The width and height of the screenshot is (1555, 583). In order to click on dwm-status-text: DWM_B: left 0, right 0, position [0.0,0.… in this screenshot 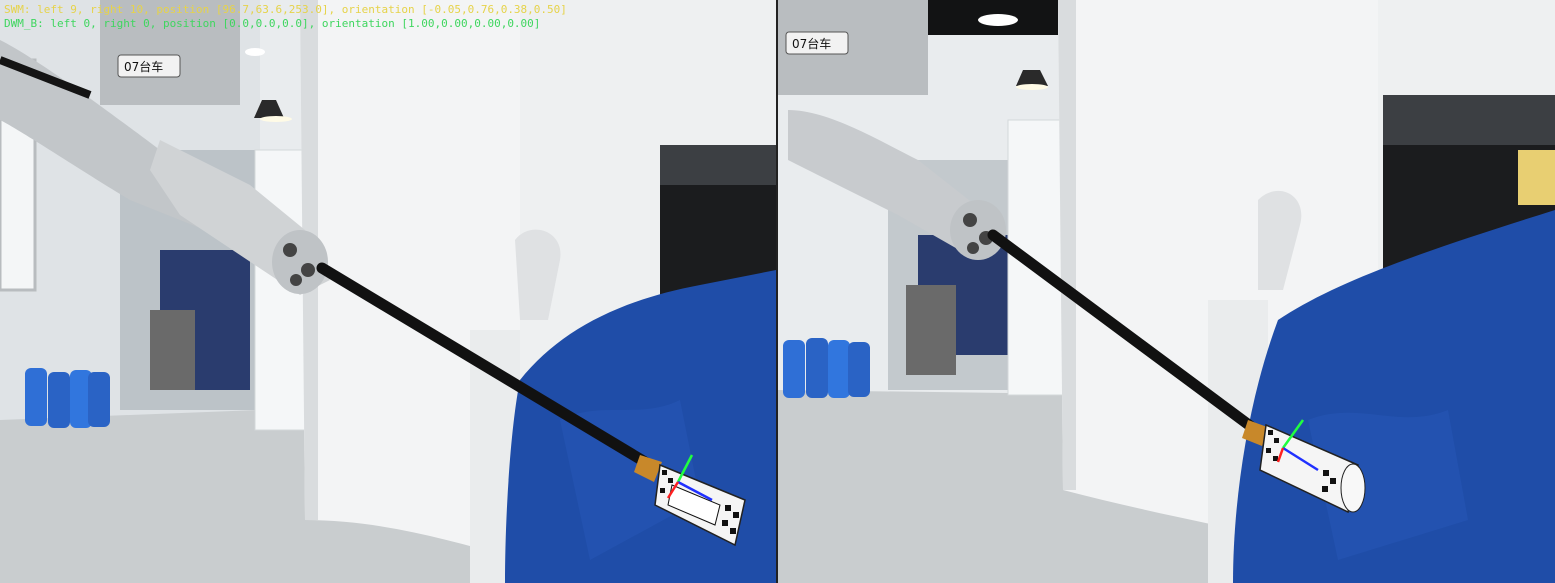, I will do `click(272, 23)`.